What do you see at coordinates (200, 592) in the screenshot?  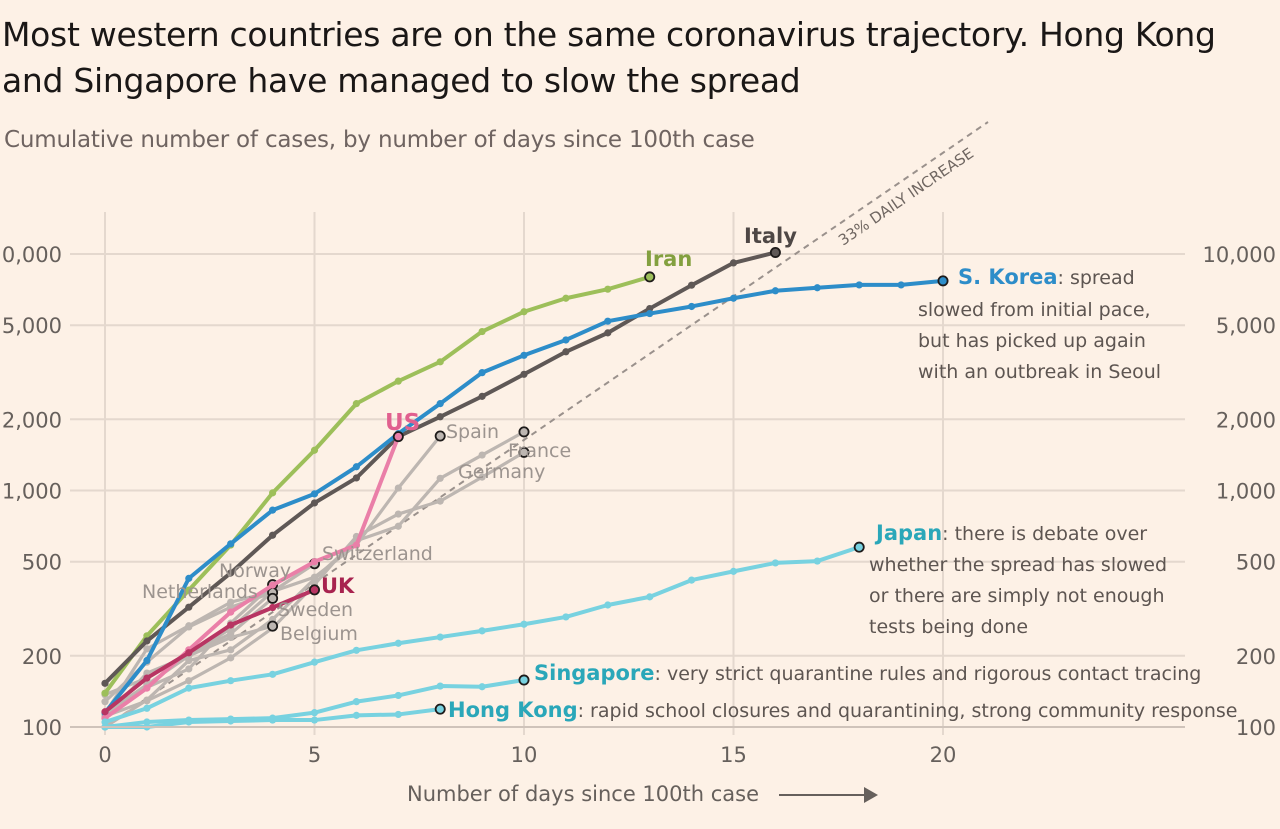 I see `label-netherlands: Netherlands` at bounding box center [200, 592].